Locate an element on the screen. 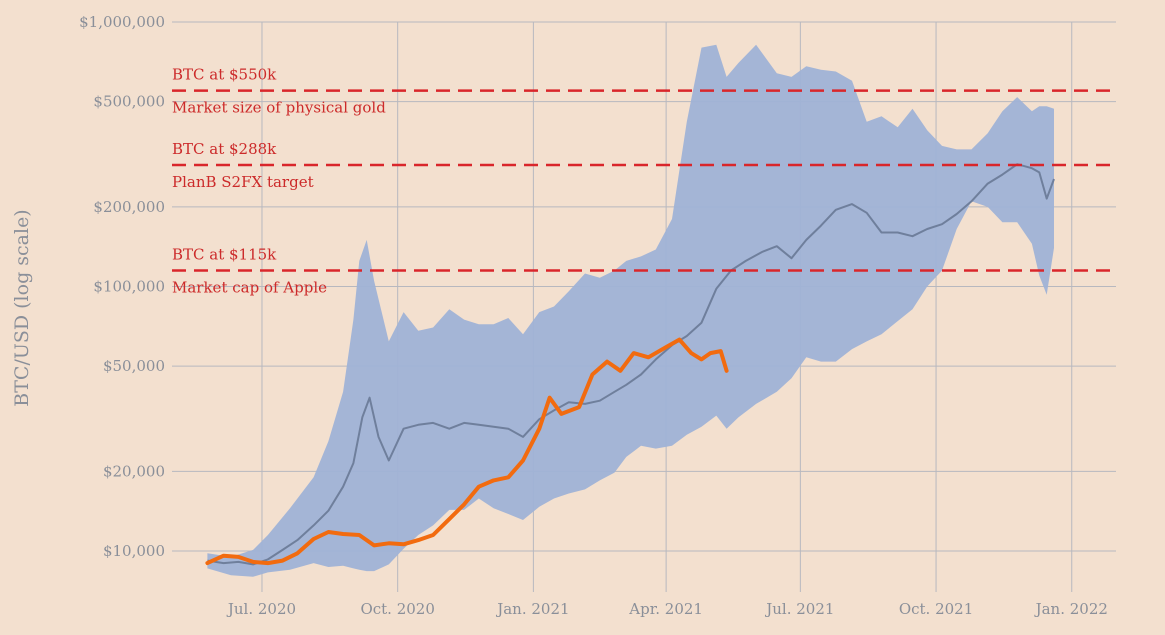 This screenshot has height=635, width=1165. y-tick-label: $100,000 is located at coordinates (129, 287).